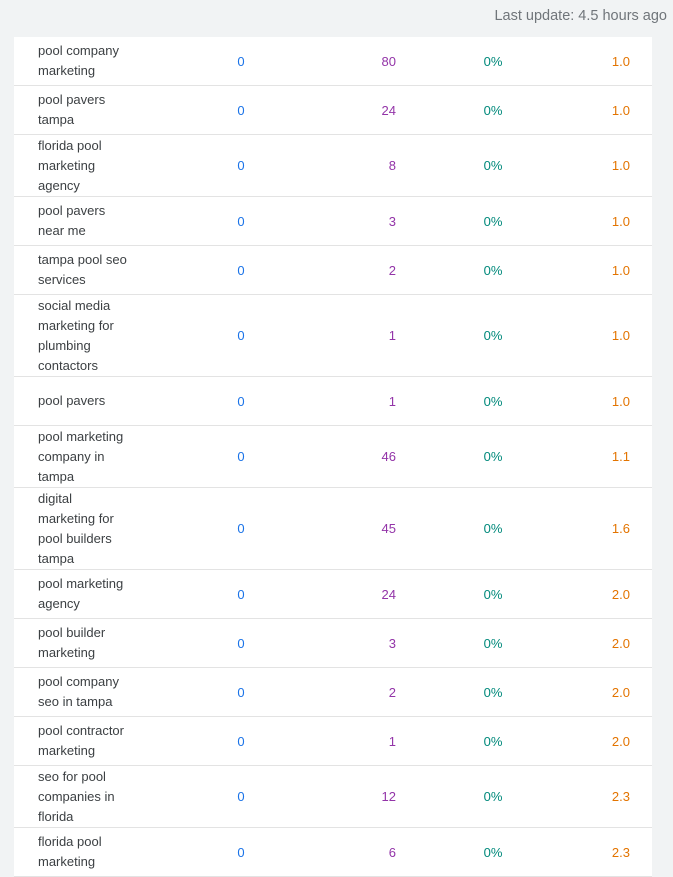 This screenshot has width=673, height=877. What do you see at coordinates (392, 165) in the screenshot?
I see `impressions: 8` at bounding box center [392, 165].